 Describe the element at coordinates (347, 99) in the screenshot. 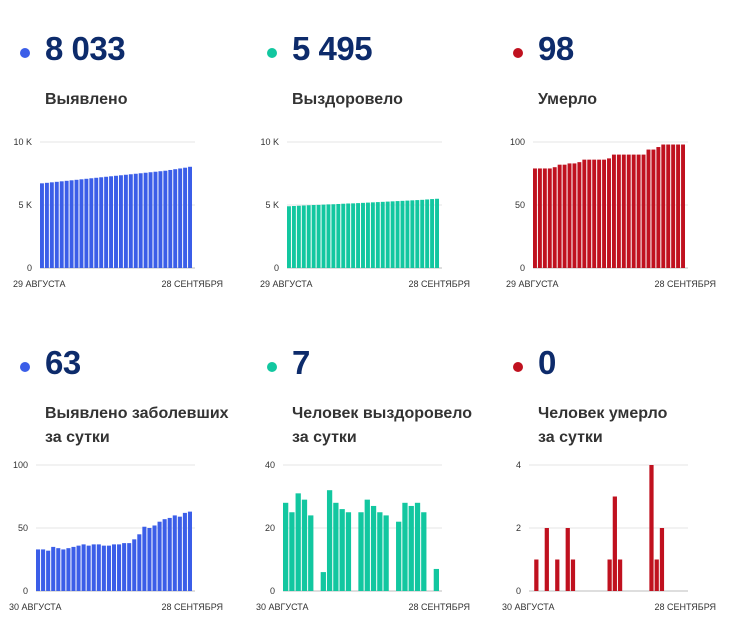

I see `panel-label: Выздоровело` at that location.